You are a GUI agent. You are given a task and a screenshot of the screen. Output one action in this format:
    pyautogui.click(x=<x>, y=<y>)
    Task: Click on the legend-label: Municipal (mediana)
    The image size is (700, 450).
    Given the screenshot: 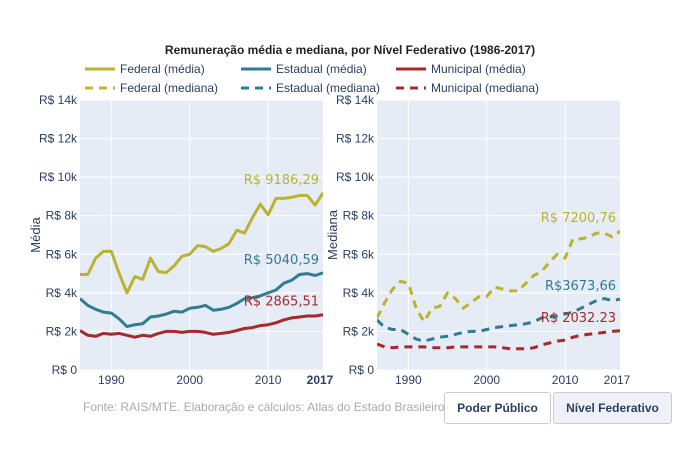 What is the action you would take?
    pyautogui.click(x=485, y=88)
    